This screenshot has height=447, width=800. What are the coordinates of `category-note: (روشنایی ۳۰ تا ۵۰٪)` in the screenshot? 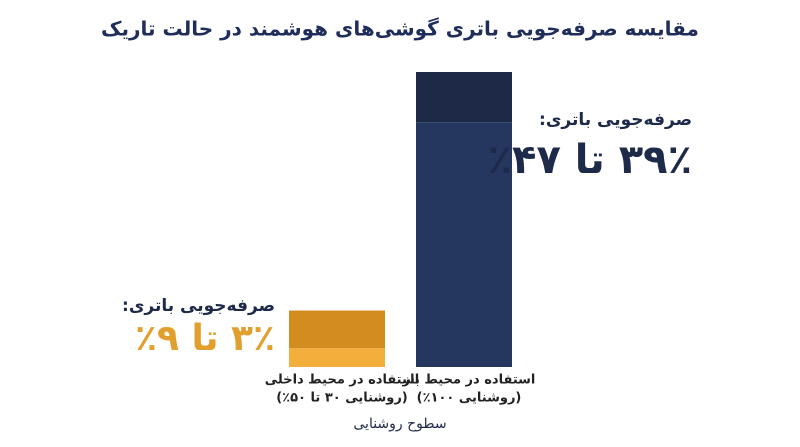 It's located at (342, 398).